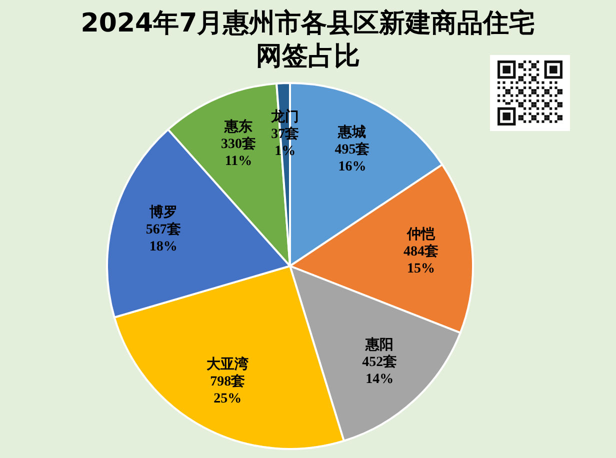  I want to click on data-label: 798套 25%, so click(228, 390).